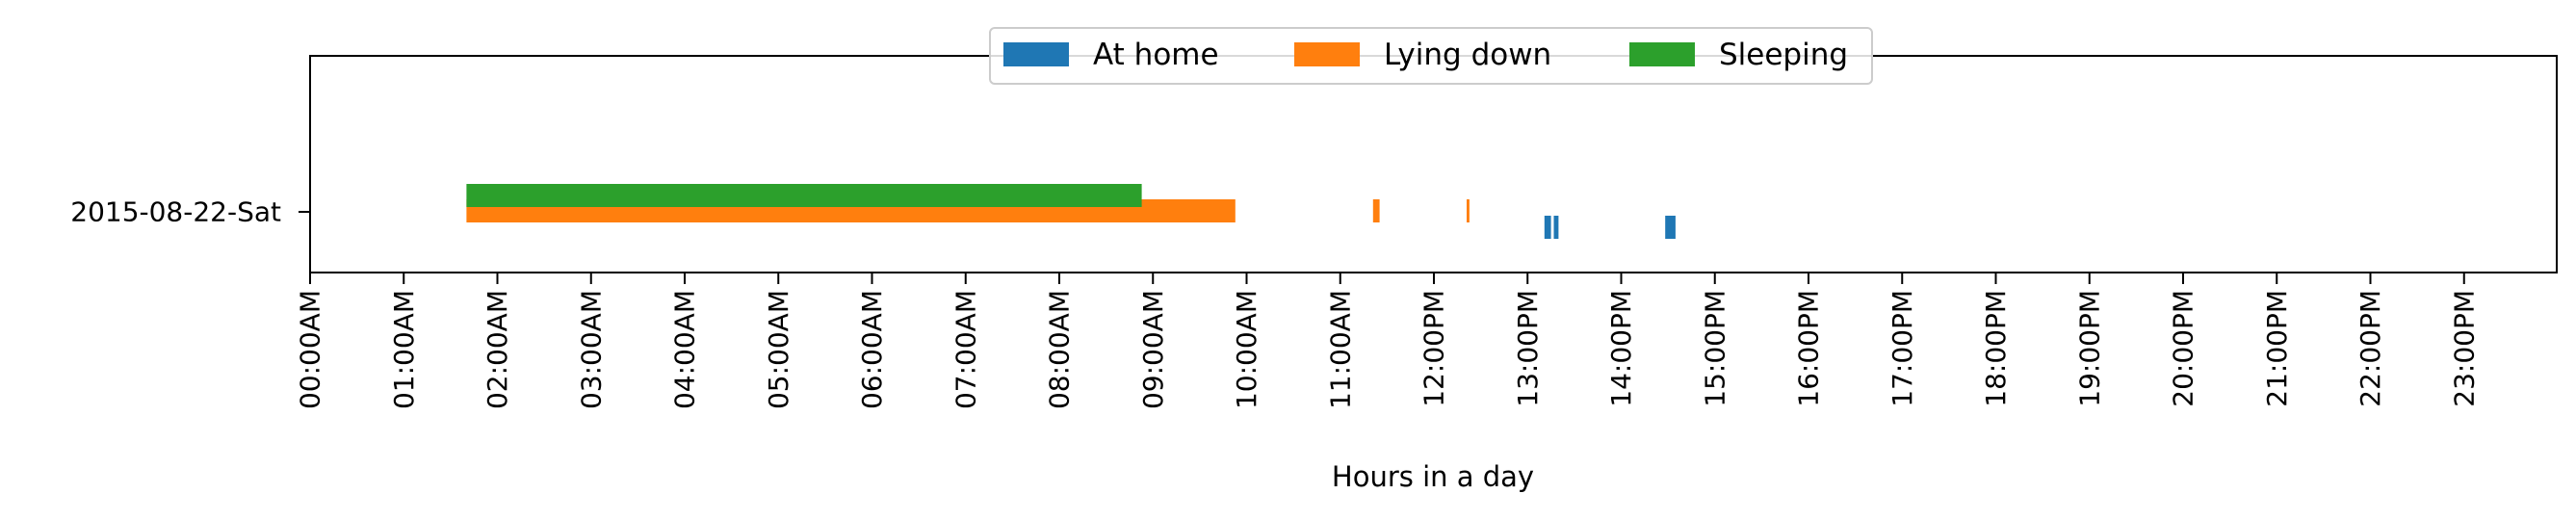 This screenshot has height=520, width=2576. I want to click on legend-label-lying-down: Lying down, so click(1467, 55).